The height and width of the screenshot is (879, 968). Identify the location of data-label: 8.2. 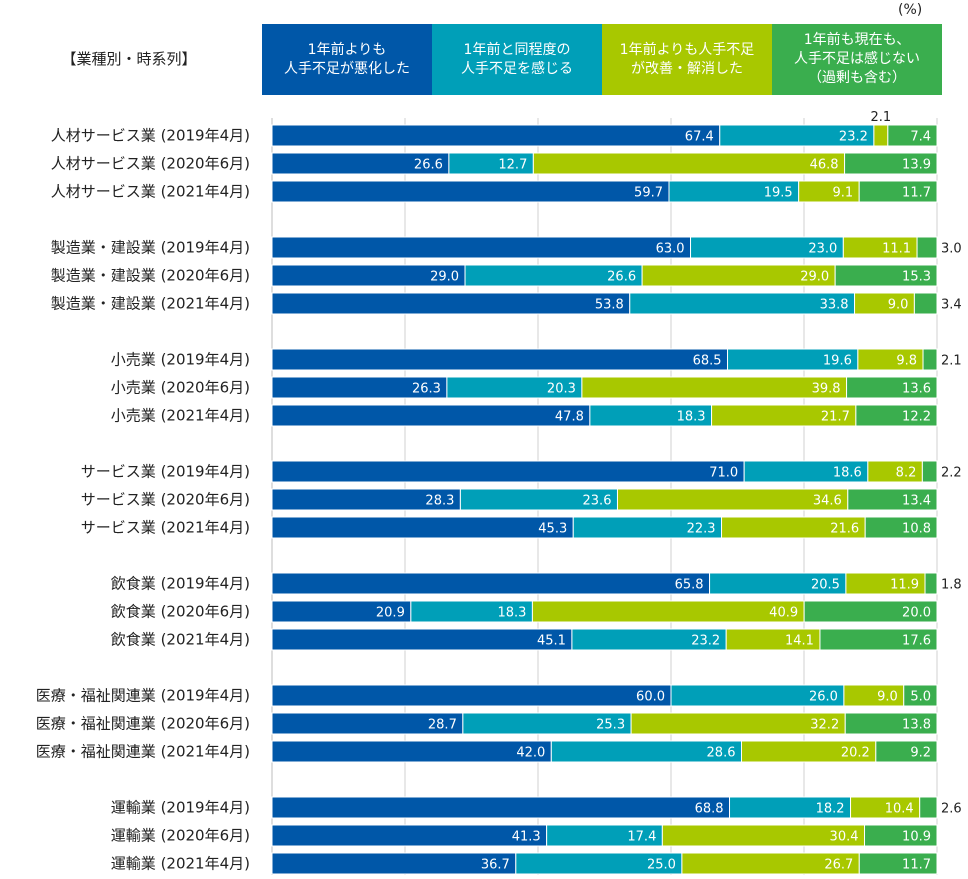
(906, 473).